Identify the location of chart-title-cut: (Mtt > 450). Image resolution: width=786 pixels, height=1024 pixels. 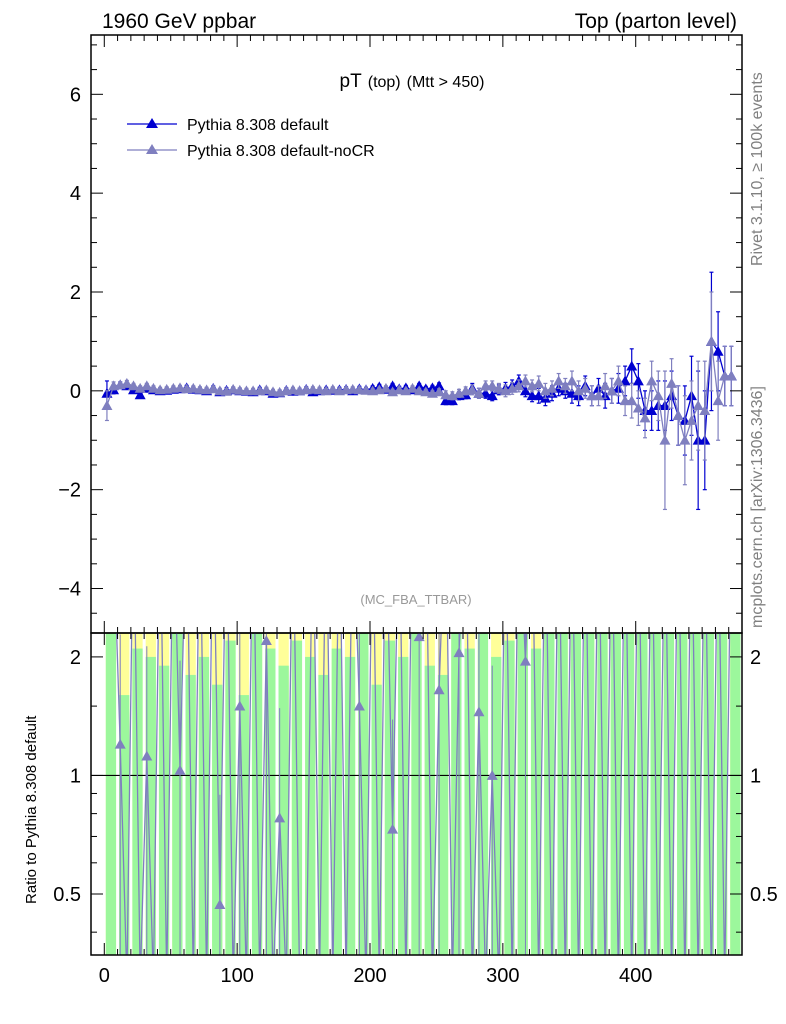
(446, 82).